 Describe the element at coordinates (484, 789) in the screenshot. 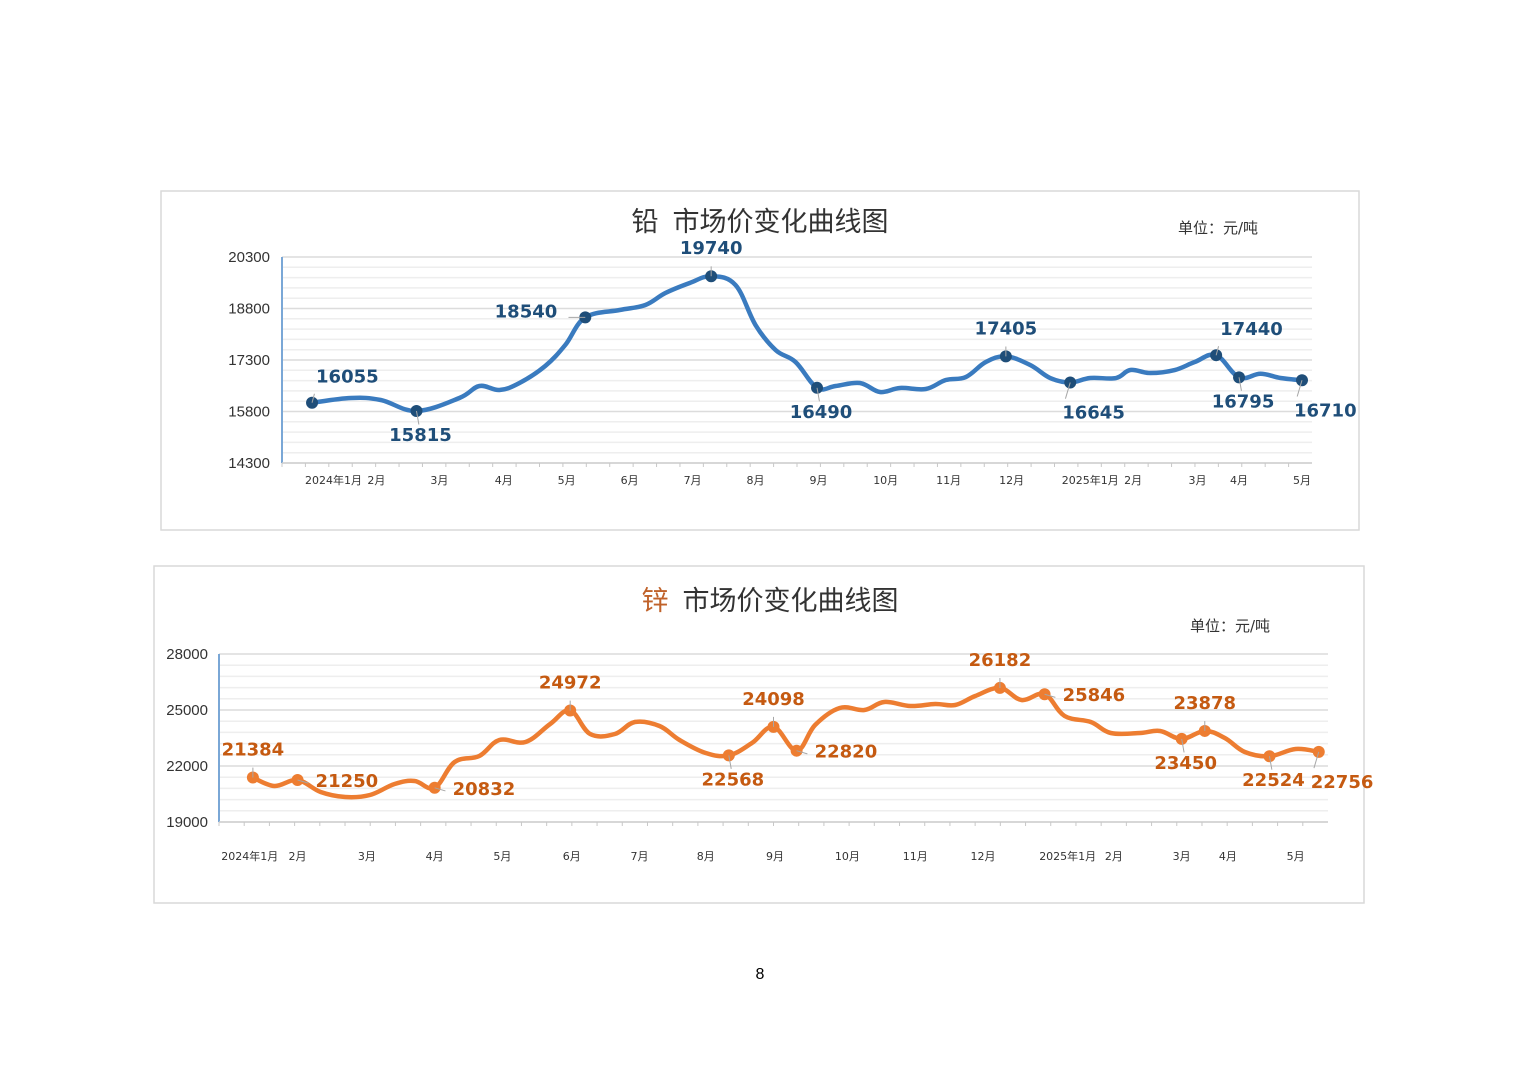

I see `data-label: 20832` at that location.